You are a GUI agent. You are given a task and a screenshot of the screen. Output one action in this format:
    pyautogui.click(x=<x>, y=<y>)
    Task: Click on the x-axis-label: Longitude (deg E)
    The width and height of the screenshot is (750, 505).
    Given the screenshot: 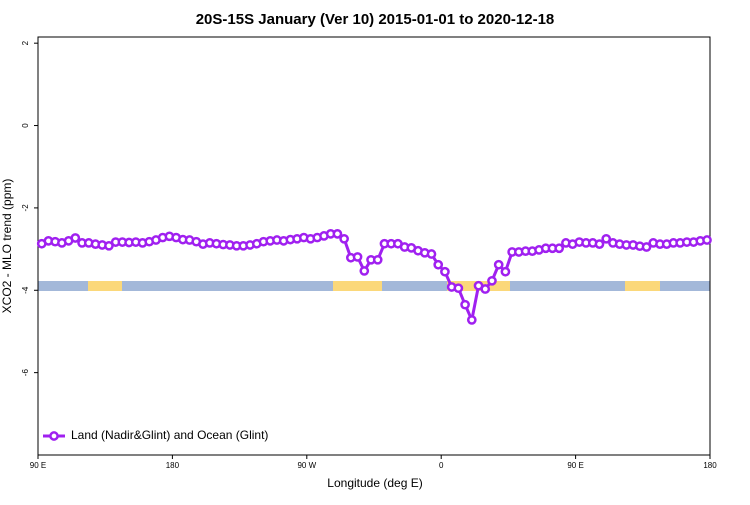 What is the action you would take?
    pyautogui.click(x=374, y=483)
    